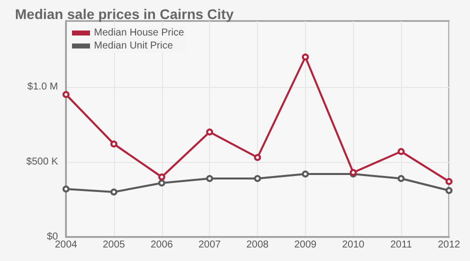 Image resolution: width=470 pixels, height=261 pixels. What do you see at coordinates (353, 245) in the screenshot?
I see `x-tick-label: 2010` at bounding box center [353, 245].